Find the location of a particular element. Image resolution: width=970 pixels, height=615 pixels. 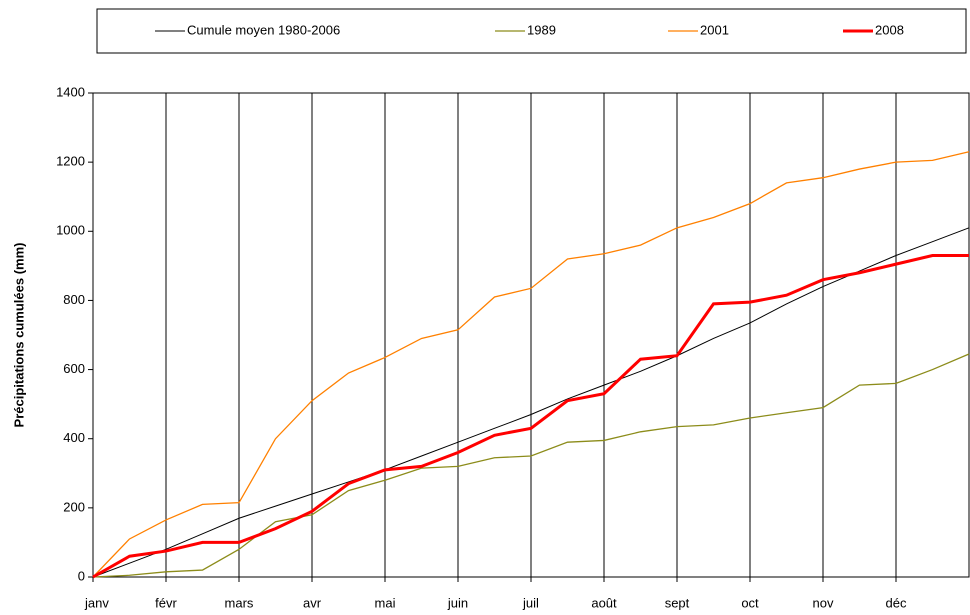

y-tick-label: 1200 is located at coordinates (70, 161).